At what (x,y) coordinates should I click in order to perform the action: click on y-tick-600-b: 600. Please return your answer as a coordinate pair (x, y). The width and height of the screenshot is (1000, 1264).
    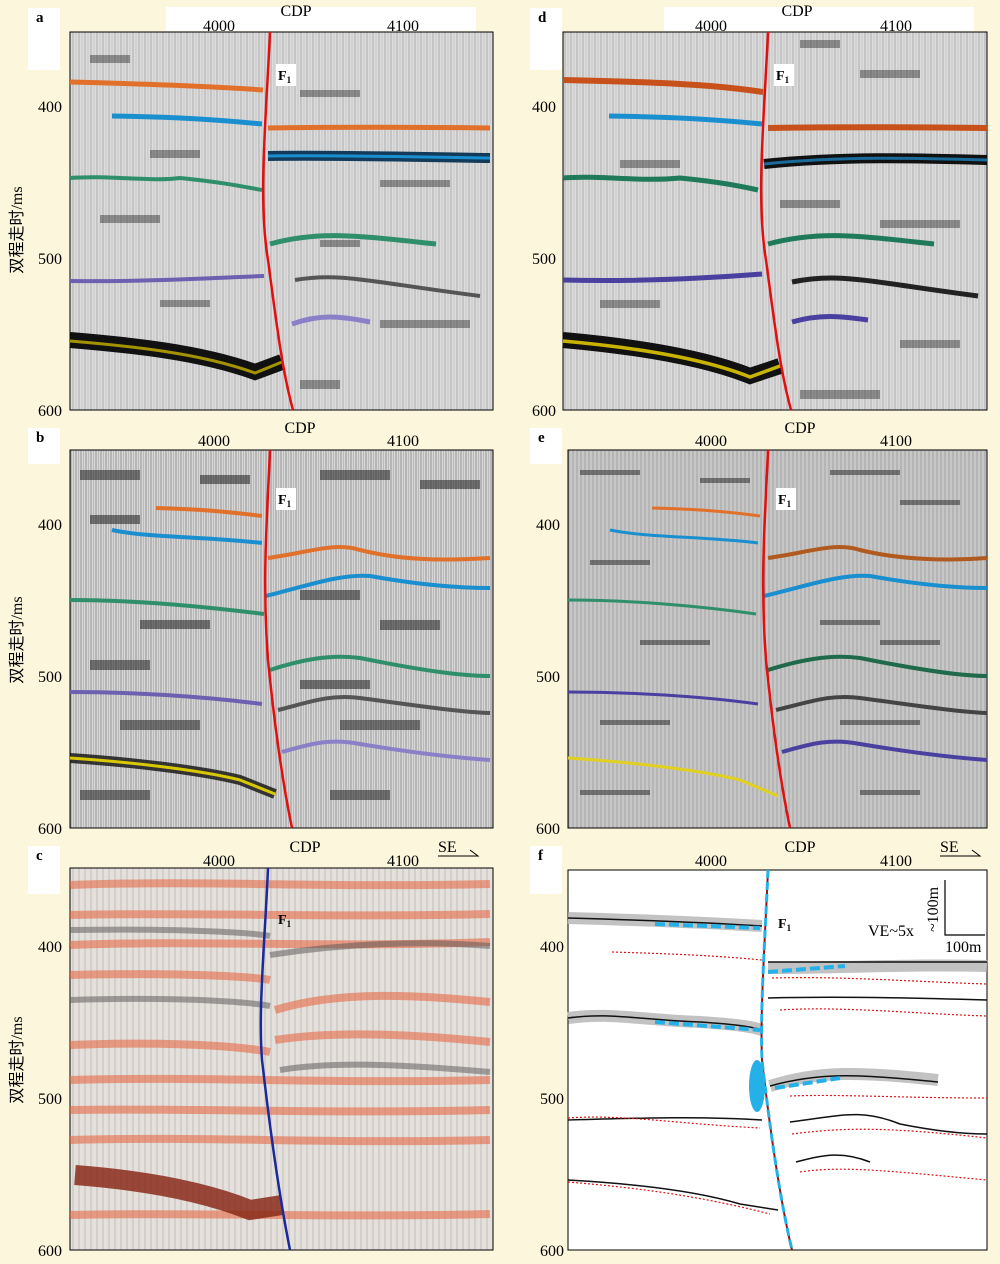
    Looking at the image, I should click on (50, 829).